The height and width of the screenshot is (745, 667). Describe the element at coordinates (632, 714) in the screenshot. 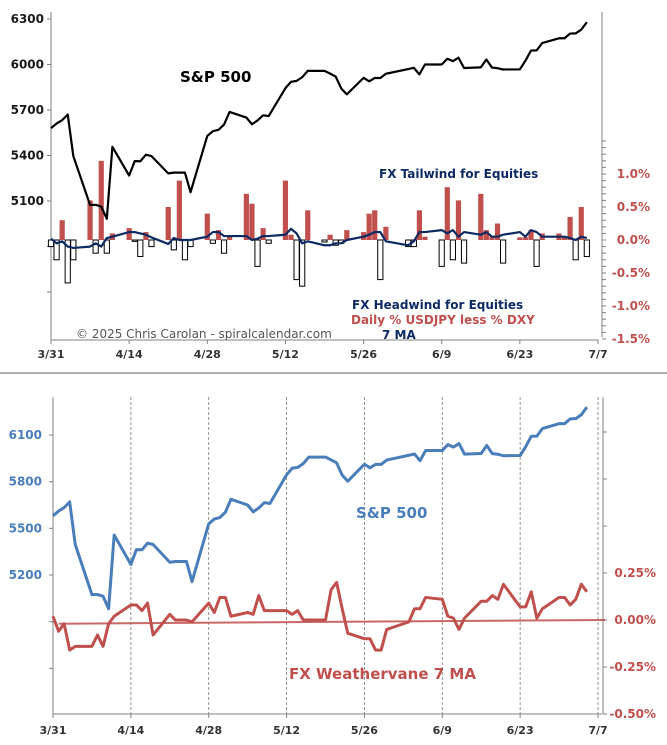

I see `right-tick-label: -0.50%` at that location.